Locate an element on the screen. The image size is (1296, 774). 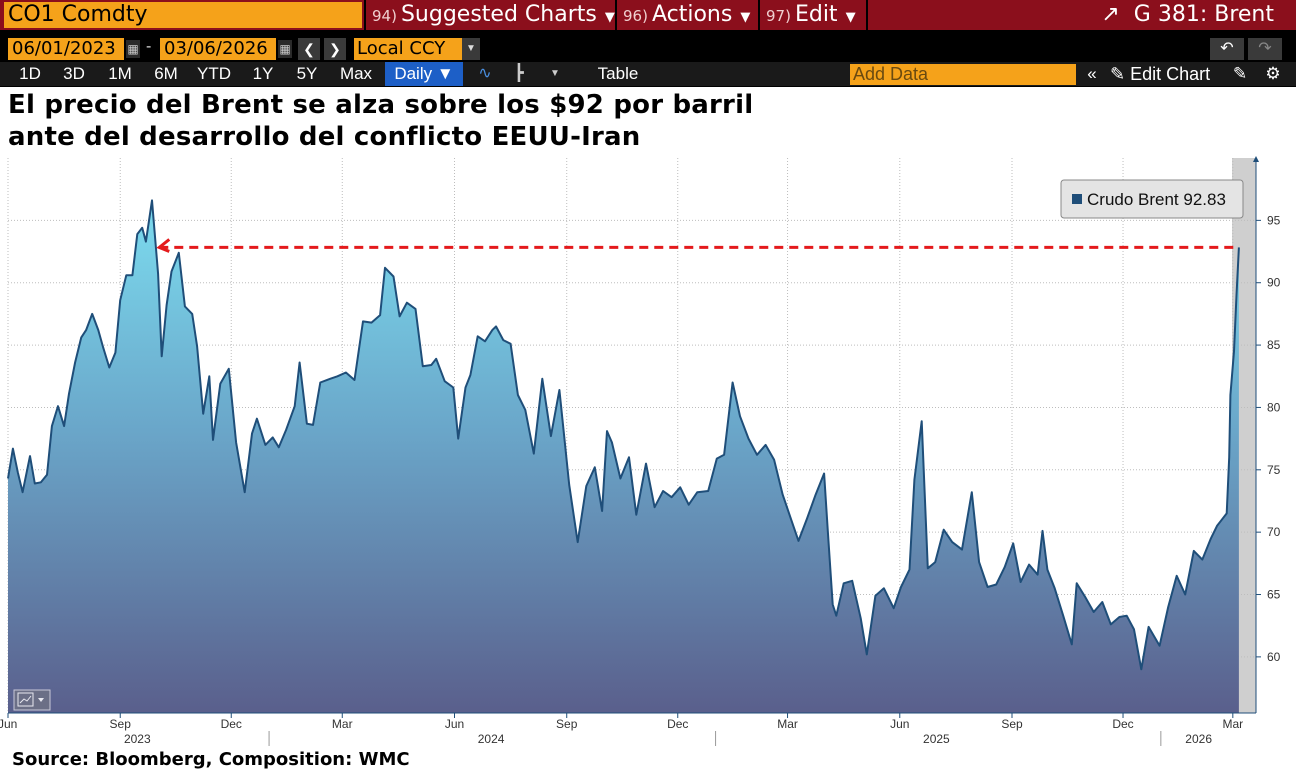
period-5y-button: 5Y is located at coordinates (307, 73).